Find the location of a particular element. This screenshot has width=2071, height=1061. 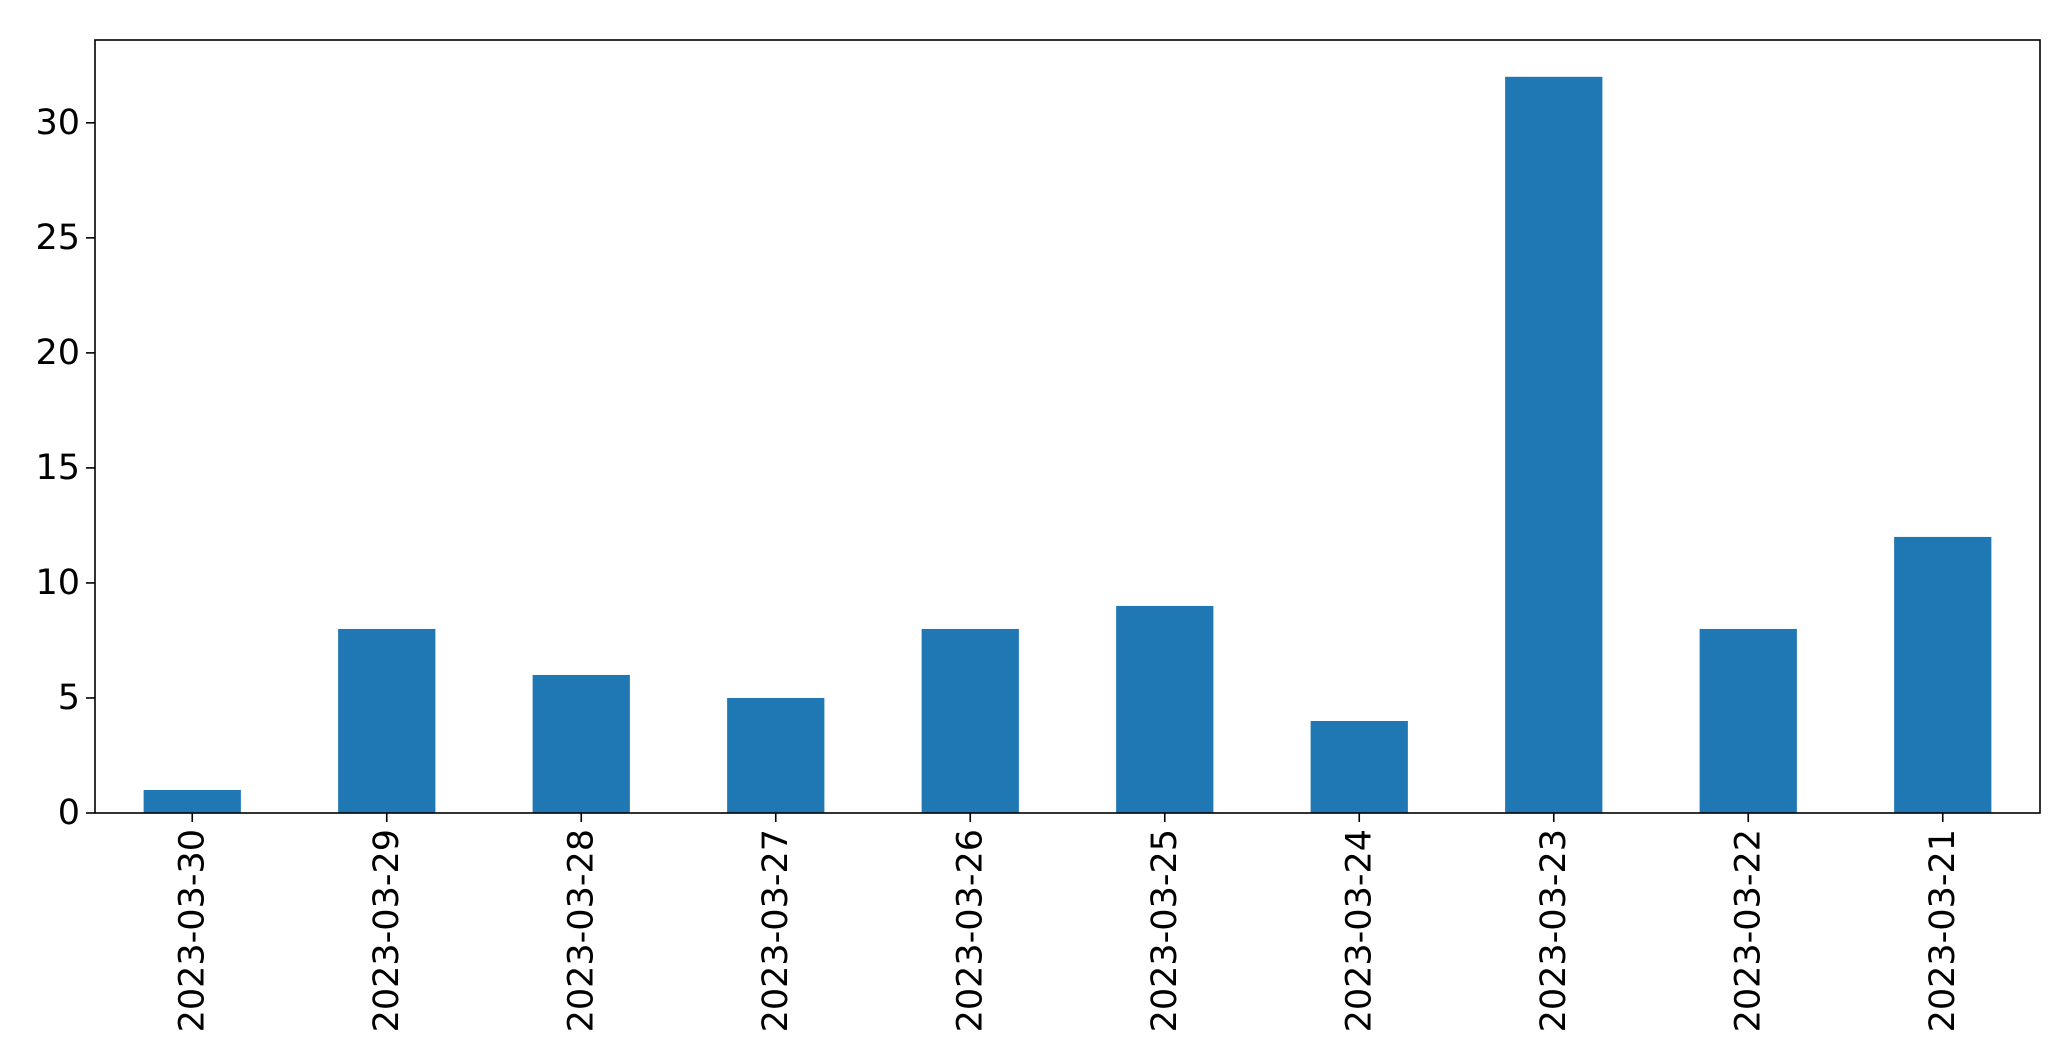

x-tick-label: 2023-03-25 is located at coordinates (1165, 930).